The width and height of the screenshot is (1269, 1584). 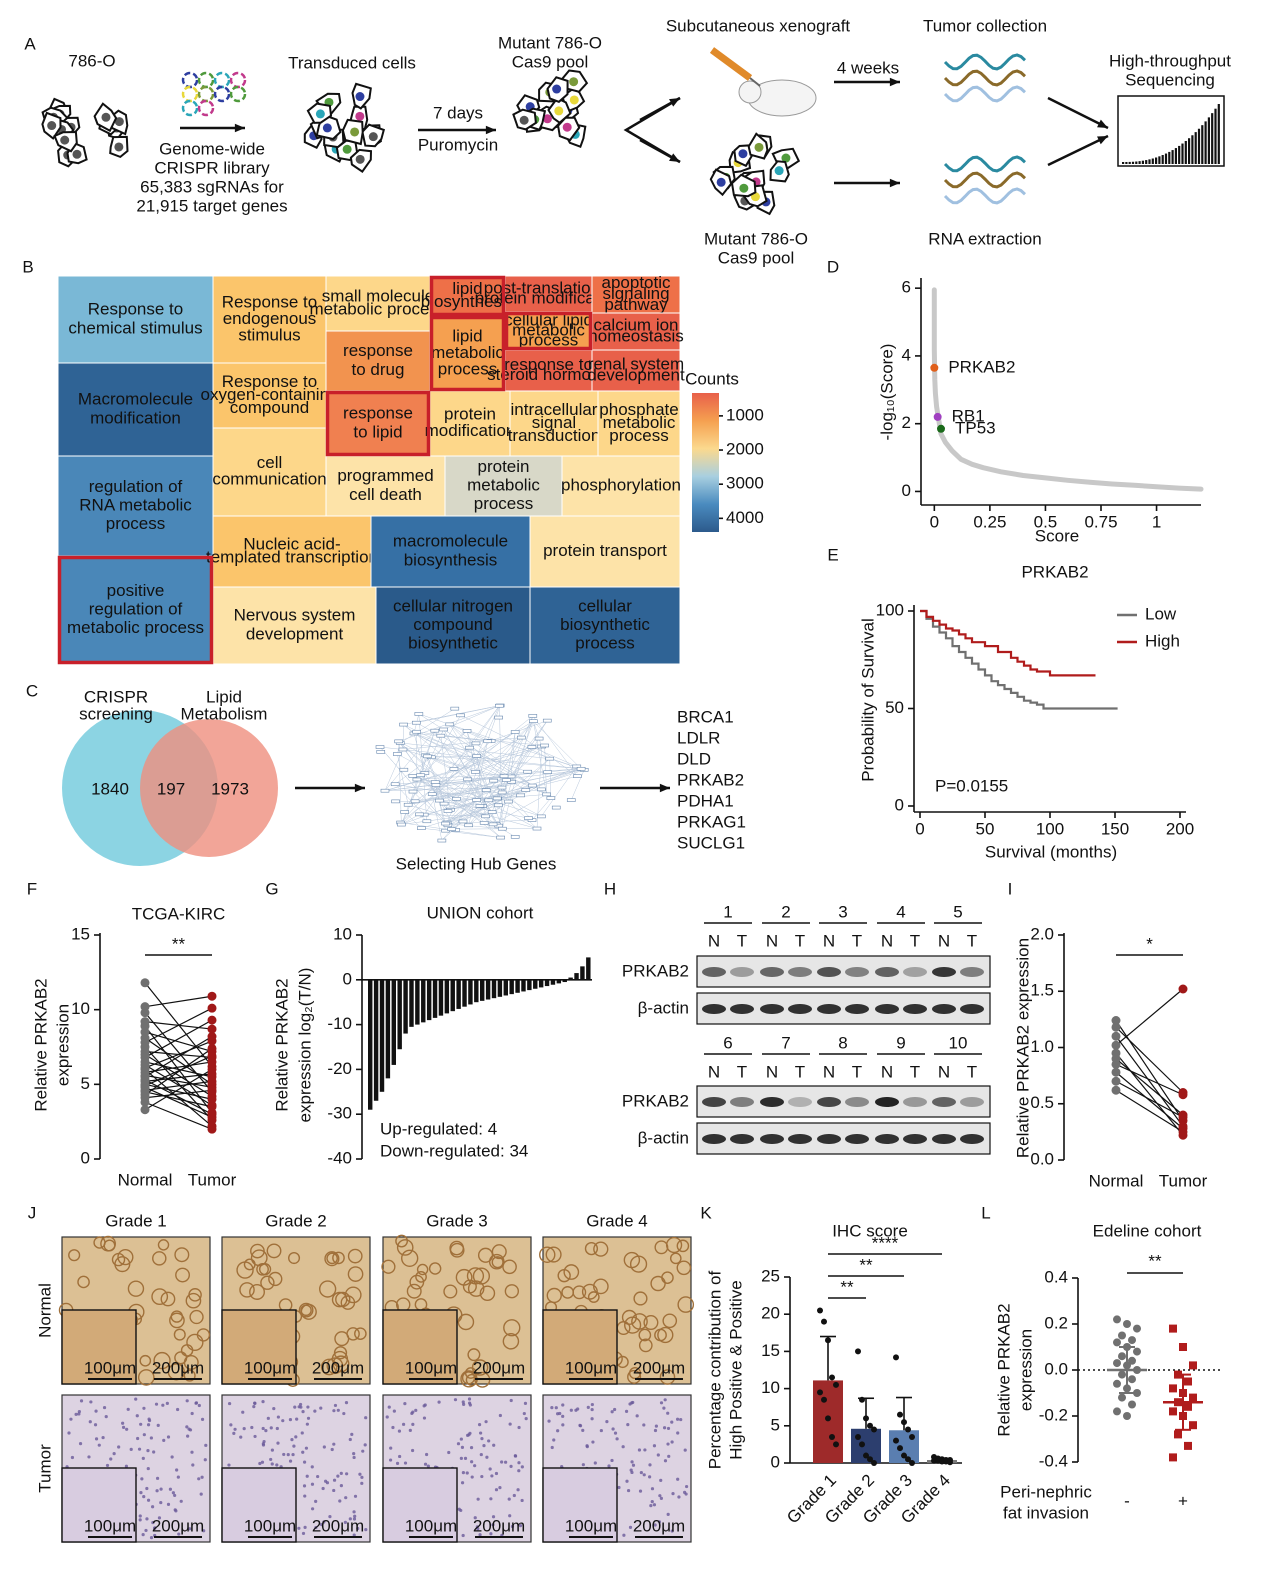 I want to click on tile-label: templated transcription, so click(x=292, y=557).